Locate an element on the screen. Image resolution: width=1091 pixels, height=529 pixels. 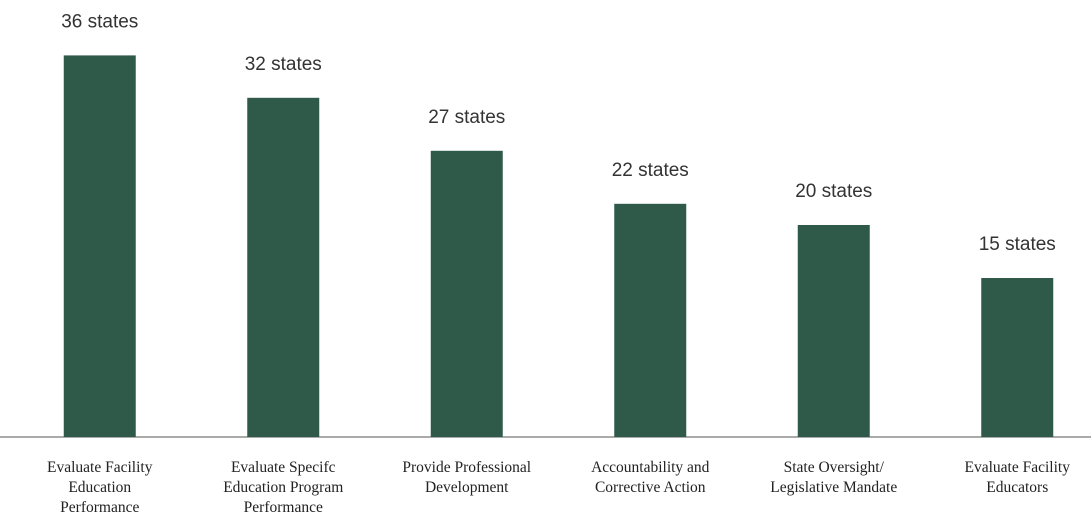
value-label: 15 states is located at coordinates (1017, 244).